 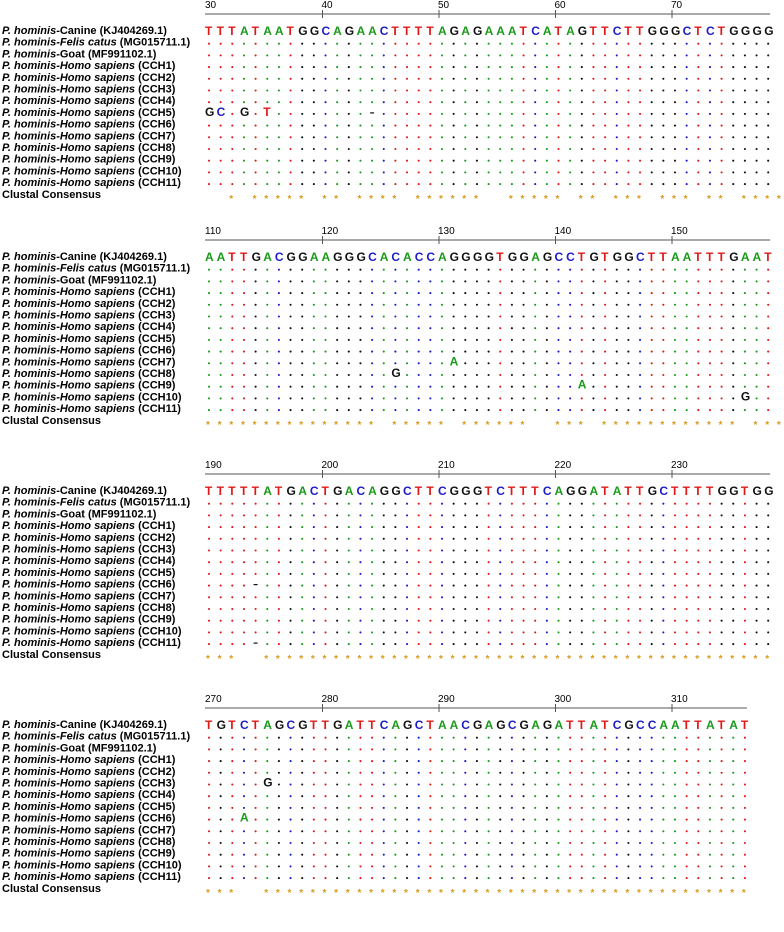 What do you see at coordinates (89, 830) in the screenshot?
I see `sequence-label: P. hominis-Homo sapiens (CCH7)` at bounding box center [89, 830].